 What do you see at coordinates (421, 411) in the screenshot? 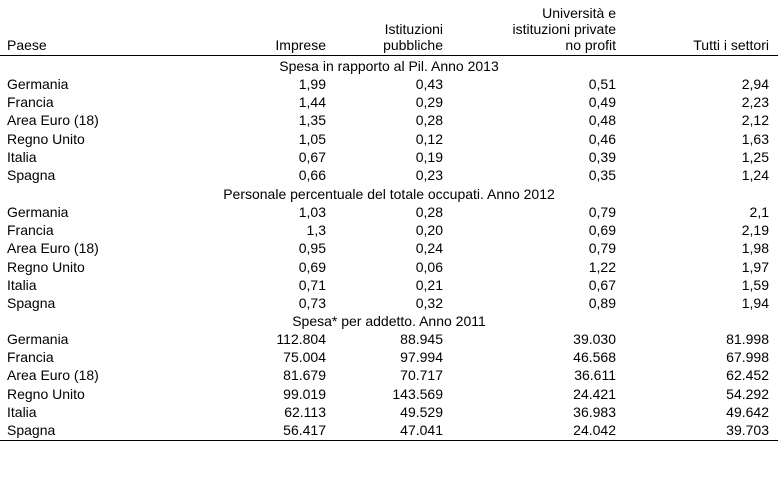
I see `cell-istituzioni: 49.529` at bounding box center [421, 411].